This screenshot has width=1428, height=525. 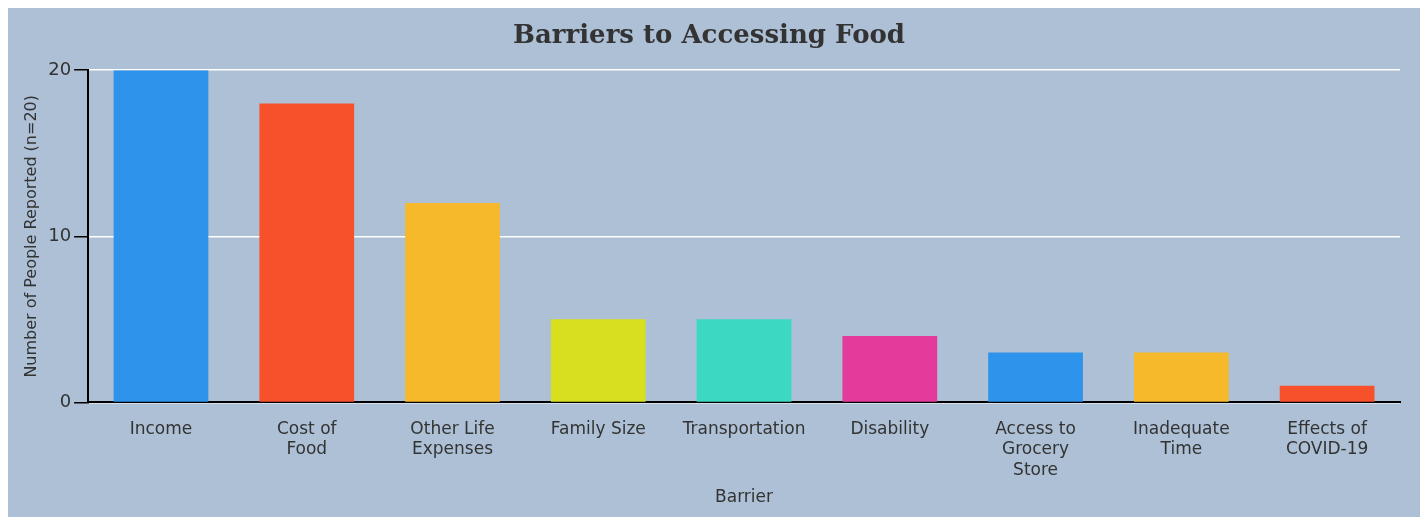 What do you see at coordinates (452, 438) in the screenshot?
I see `x-tick-label: Other Life Expenses` at bounding box center [452, 438].